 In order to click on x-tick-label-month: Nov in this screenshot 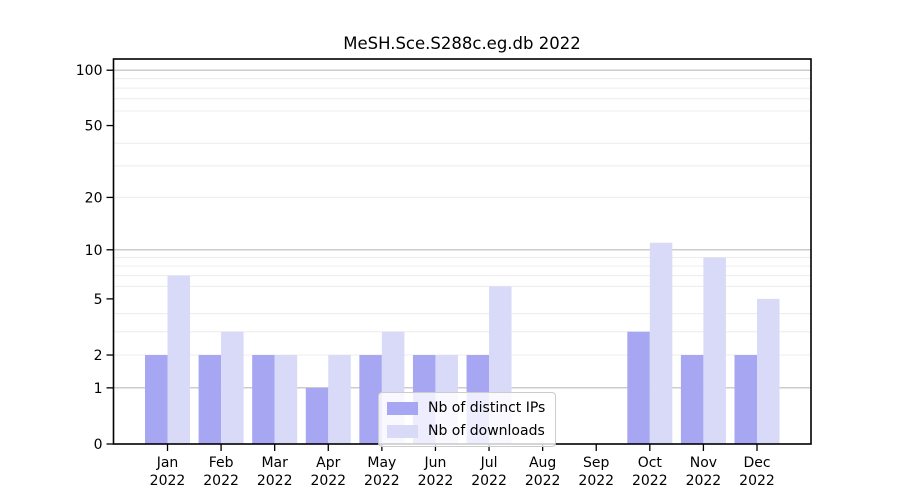, I will do `click(703, 463)`.